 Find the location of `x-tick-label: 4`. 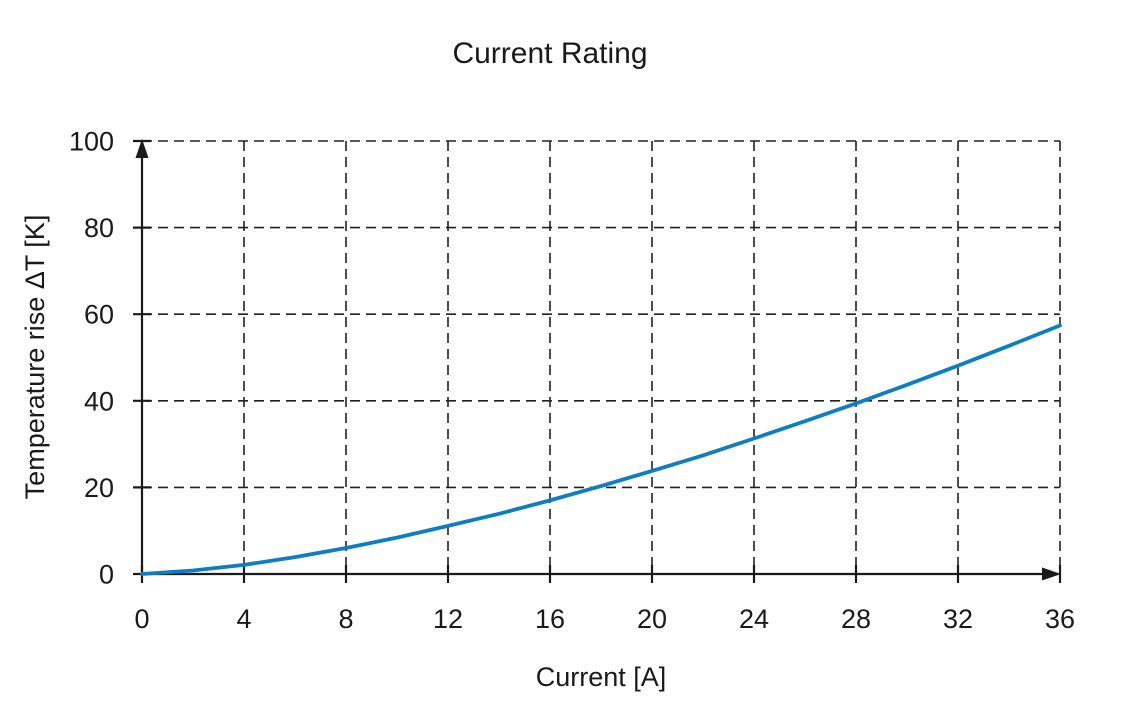

x-tick-label: 4 is located at coordinates (243, 619).